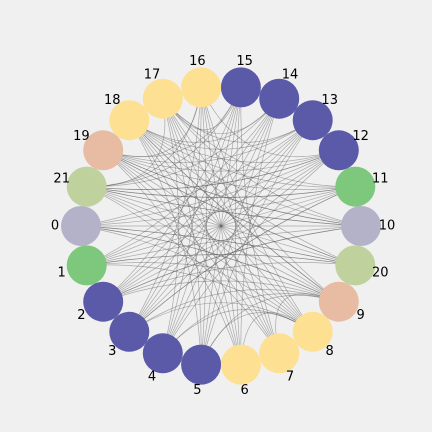 This screenshot has width=432, height=432. Describe the element at coordinates (244, 390) in the screenshot. I see `node-label-6: 6` at that location.